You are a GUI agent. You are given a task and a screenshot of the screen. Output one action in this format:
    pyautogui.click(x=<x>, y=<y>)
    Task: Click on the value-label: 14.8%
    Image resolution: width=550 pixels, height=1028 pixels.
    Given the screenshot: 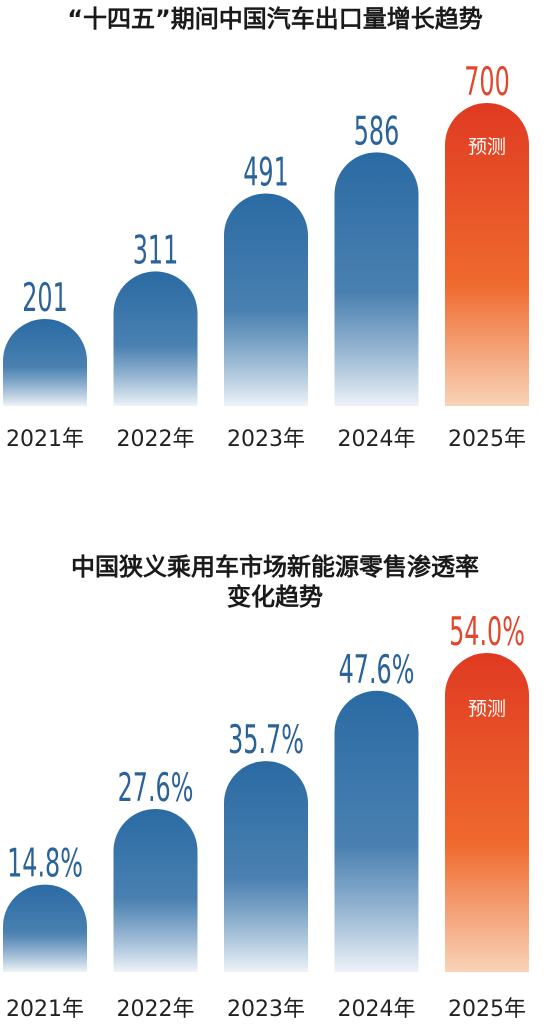 What is the action you would take?
    pyautogui.click(x=45, y=863)
    